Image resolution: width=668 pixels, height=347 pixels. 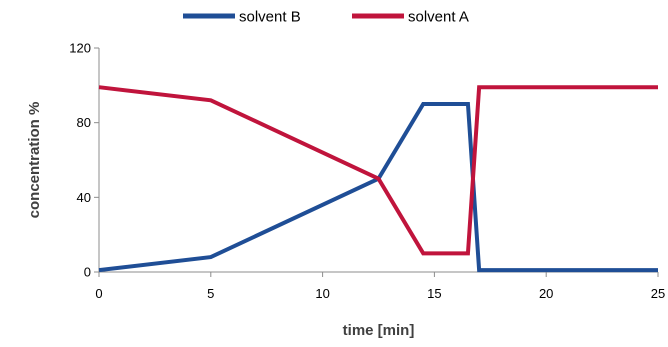 What do you see at coordinates (80, 48) in the screenshot?
I see `y-tick-label: 120` at bounding box center [80, 48].